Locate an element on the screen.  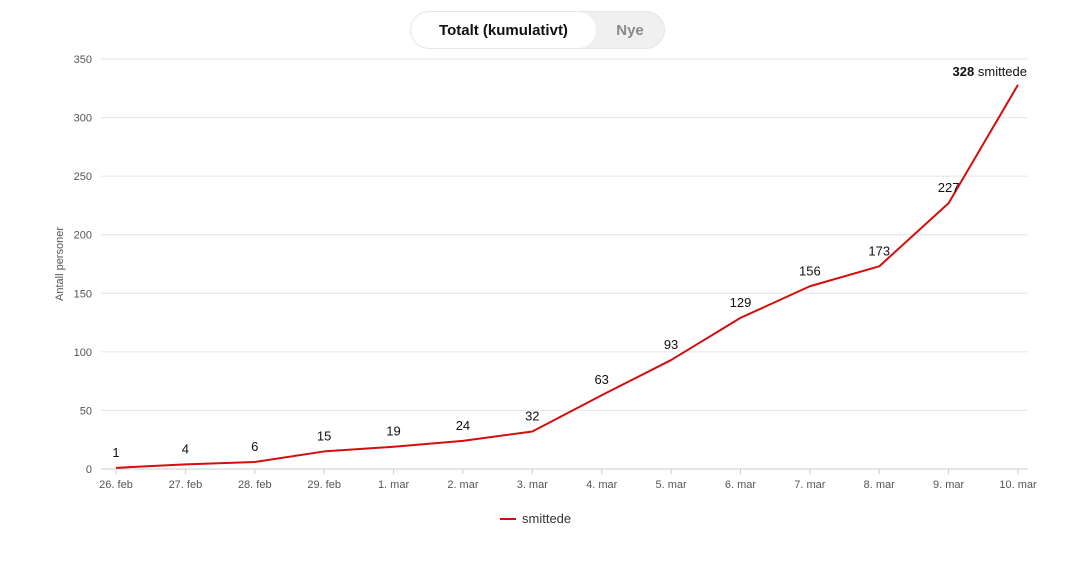
data-label: 4 is located at coordinates (185, 448).